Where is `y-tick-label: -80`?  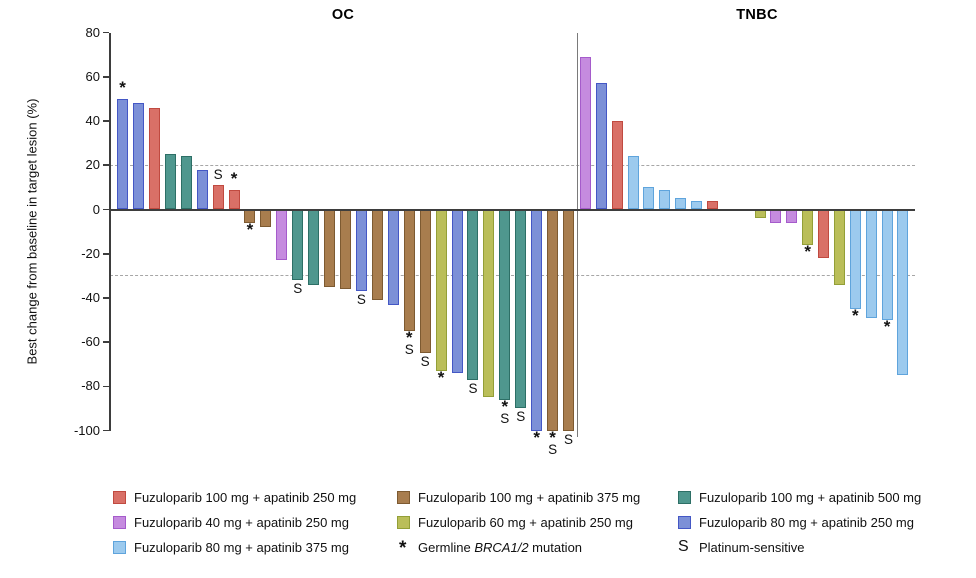
y-tick-label: -80 is located at coordinates (90, 386).